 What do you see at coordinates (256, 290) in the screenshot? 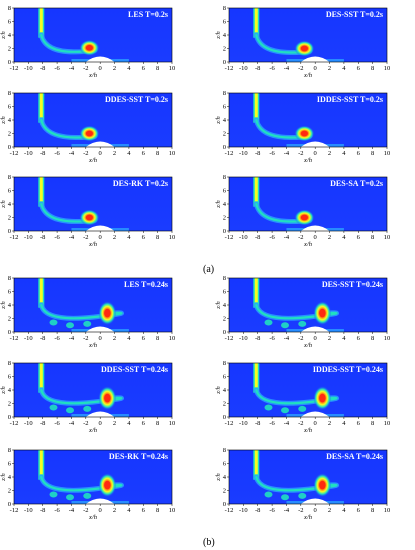
I see `jet-core` at bounding box center [256, 290].